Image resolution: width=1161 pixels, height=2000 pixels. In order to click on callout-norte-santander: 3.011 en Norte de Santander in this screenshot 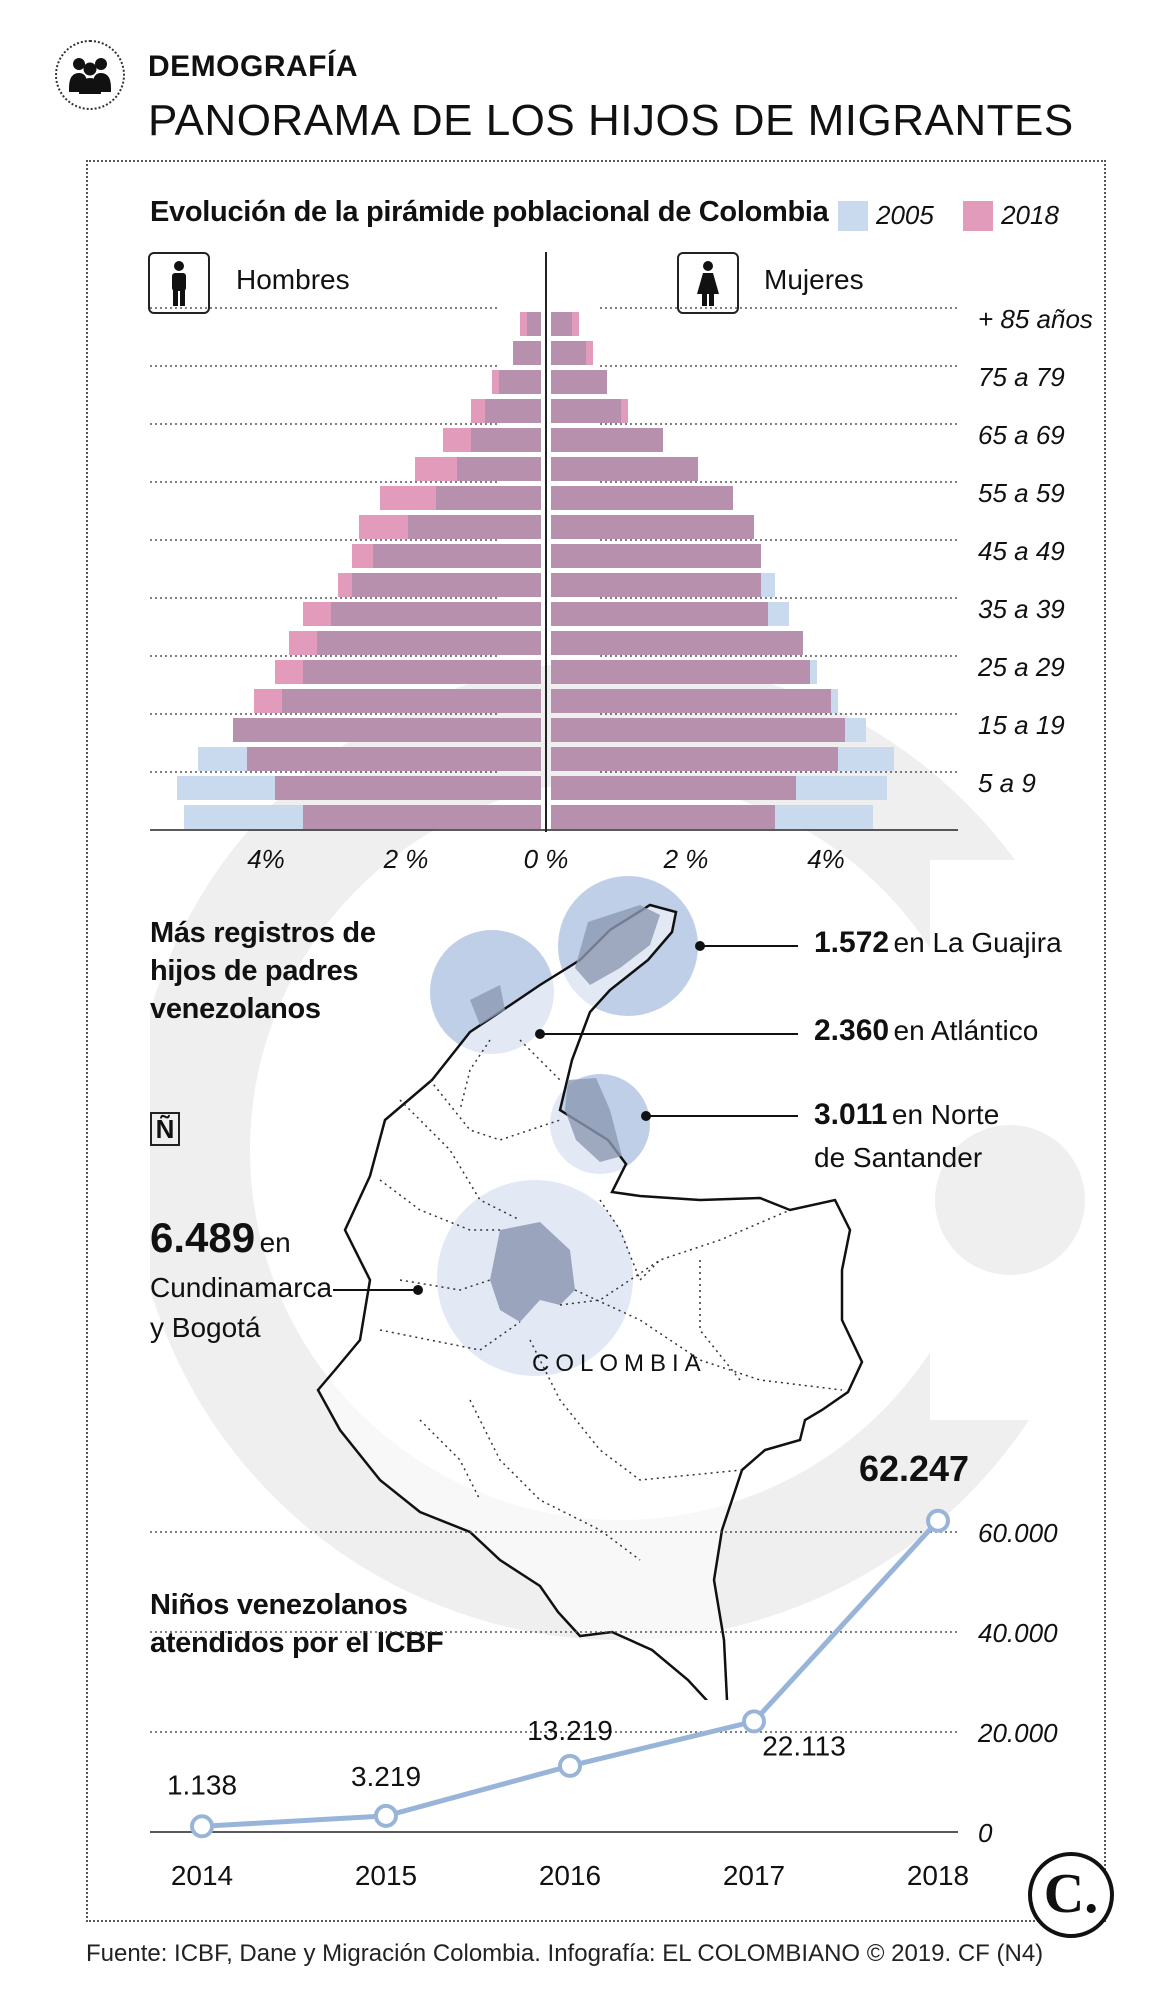, I will do `click(906, 1136)`.